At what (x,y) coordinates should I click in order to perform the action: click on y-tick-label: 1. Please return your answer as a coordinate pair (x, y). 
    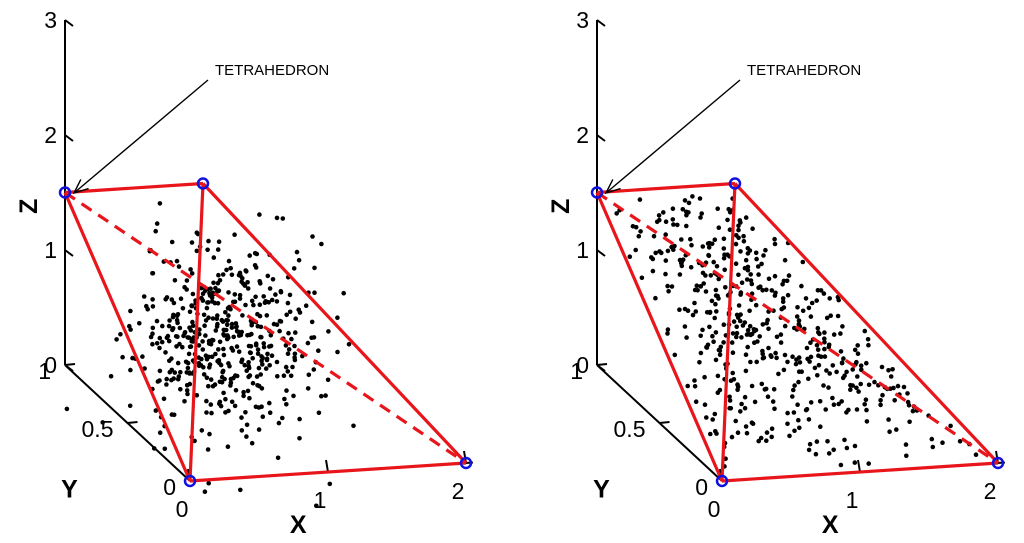
    Looking at the image, I should click on (44, 371).